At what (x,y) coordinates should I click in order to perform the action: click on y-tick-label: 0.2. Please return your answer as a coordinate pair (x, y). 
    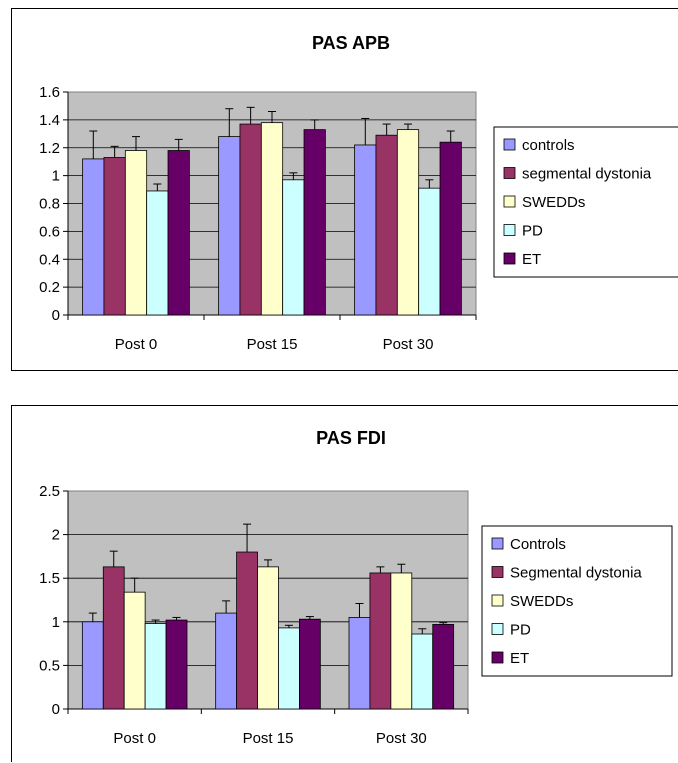
    Looking at the image, I should click on (49, 287).